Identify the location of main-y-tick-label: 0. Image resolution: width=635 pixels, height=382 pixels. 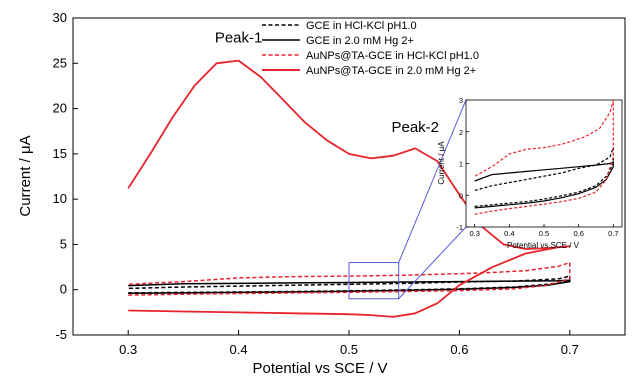
(63, 289).